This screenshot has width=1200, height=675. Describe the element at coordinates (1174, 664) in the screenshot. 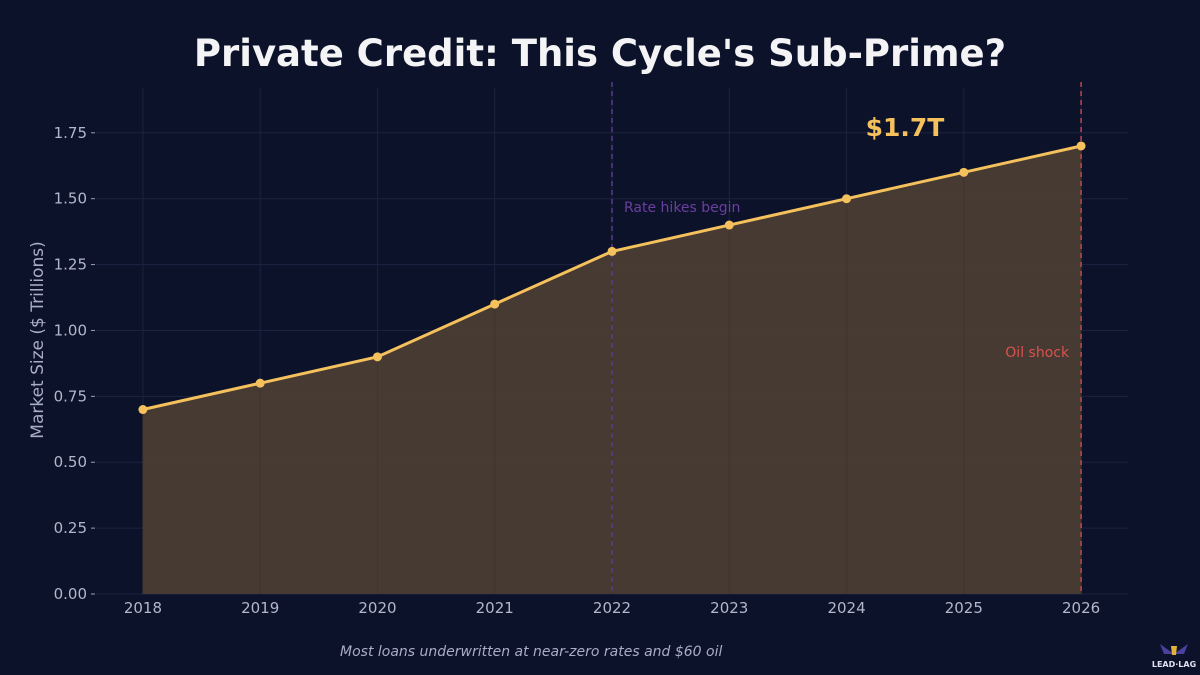

I see `svg-text: LEAD·LAG` at that location.